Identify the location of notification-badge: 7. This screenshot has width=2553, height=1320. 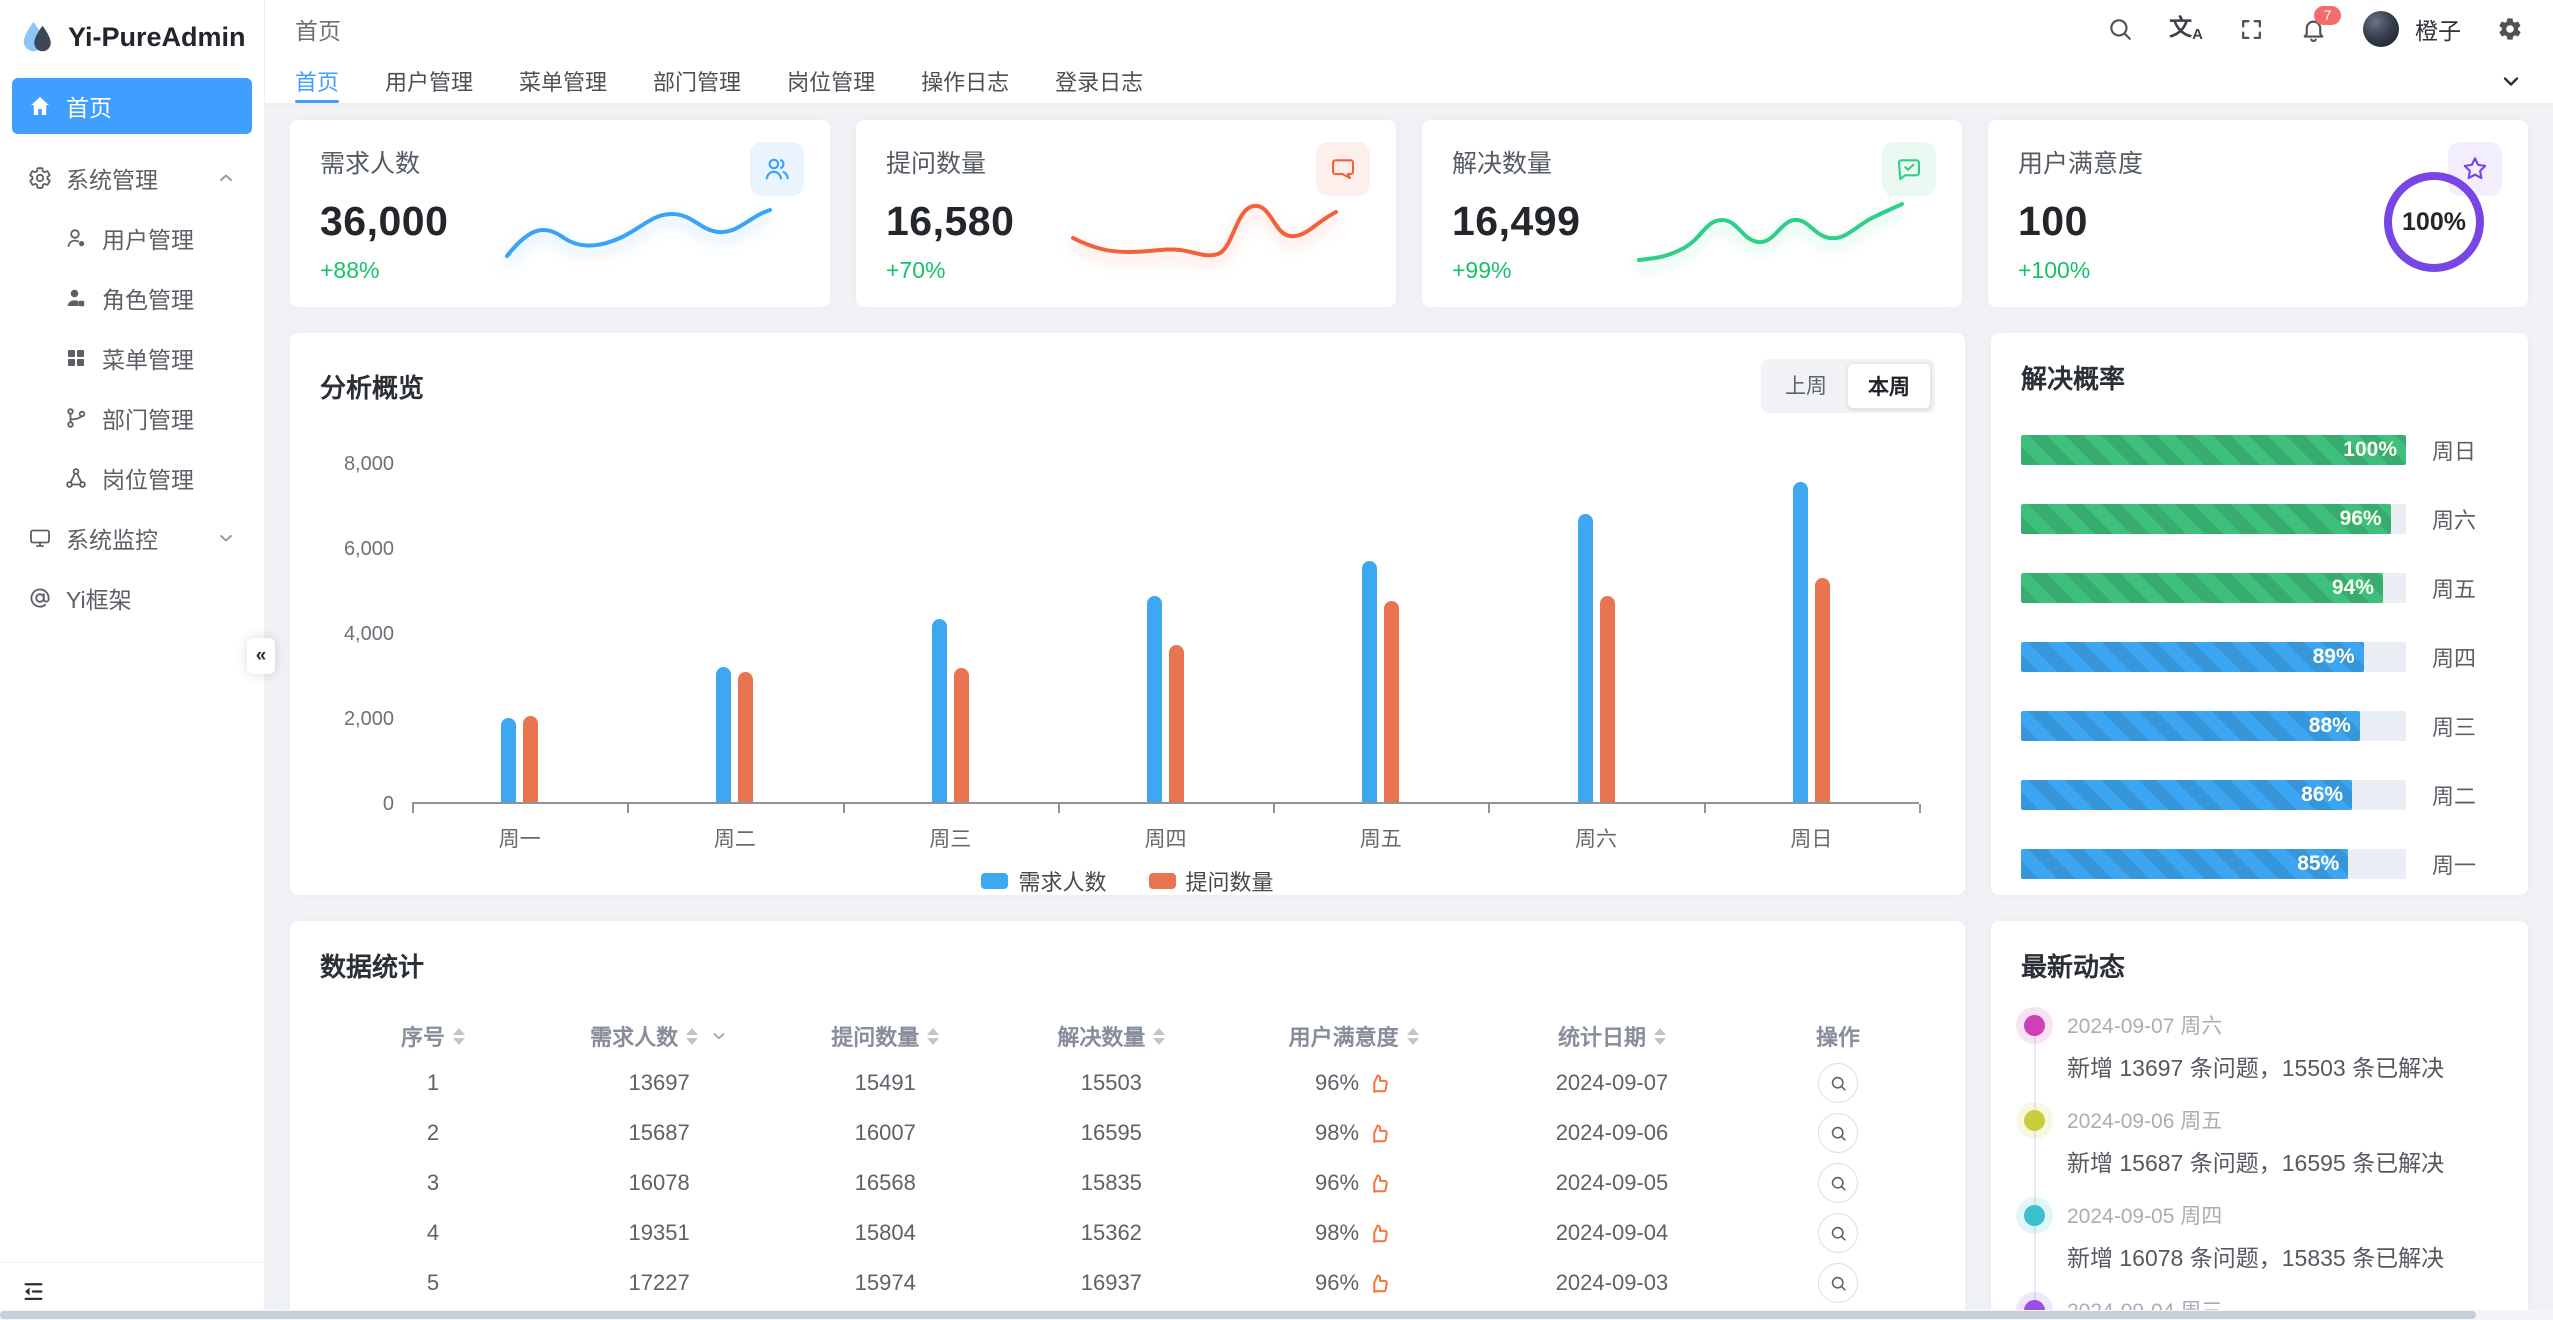
(2327, 15).